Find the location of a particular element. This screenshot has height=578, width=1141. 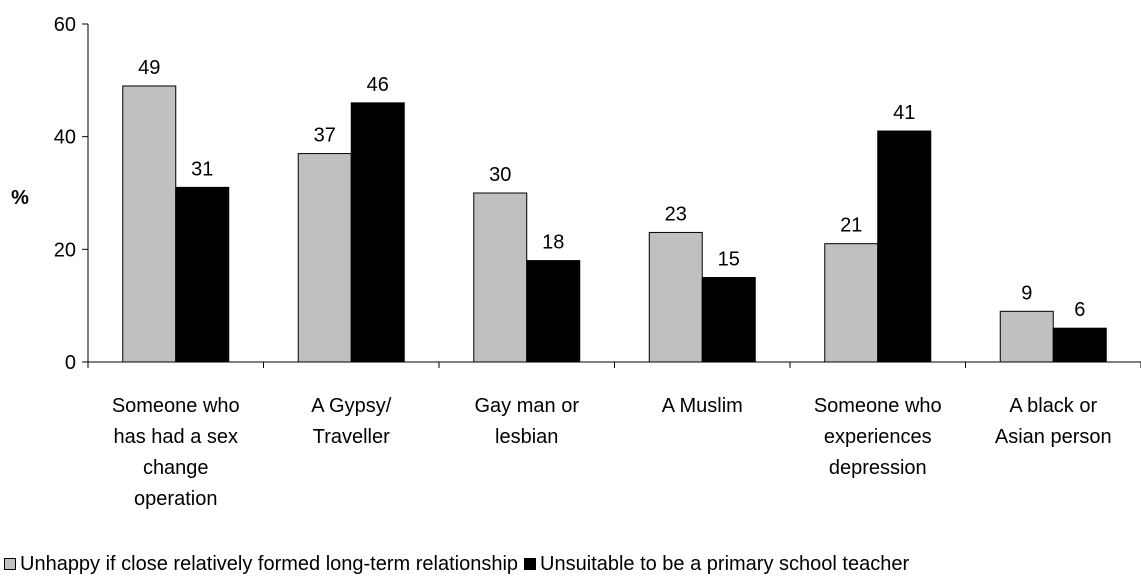

category-label: Someone who experiences depression is located at coordinates (878, 437).